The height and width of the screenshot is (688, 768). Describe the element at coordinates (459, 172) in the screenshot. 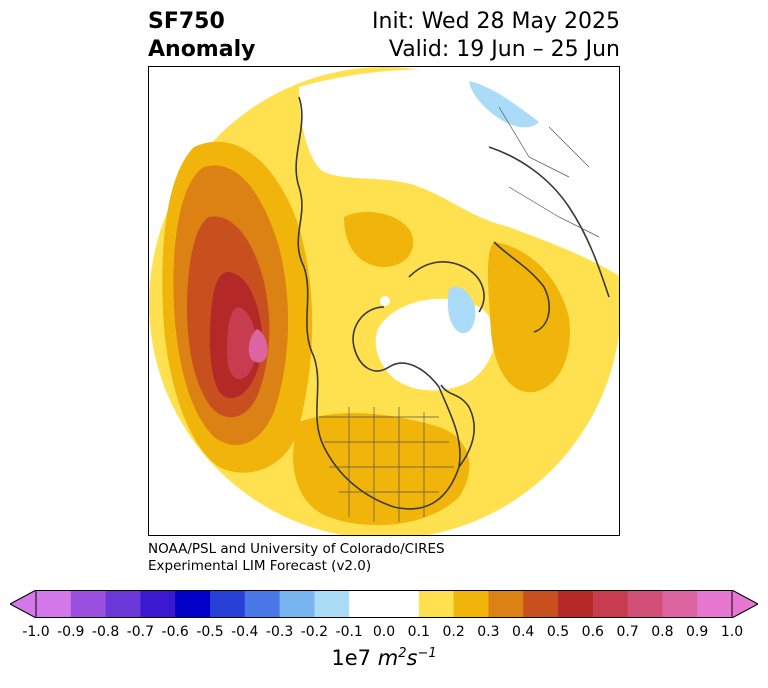

I see `zero-region-eurasia` at that location.